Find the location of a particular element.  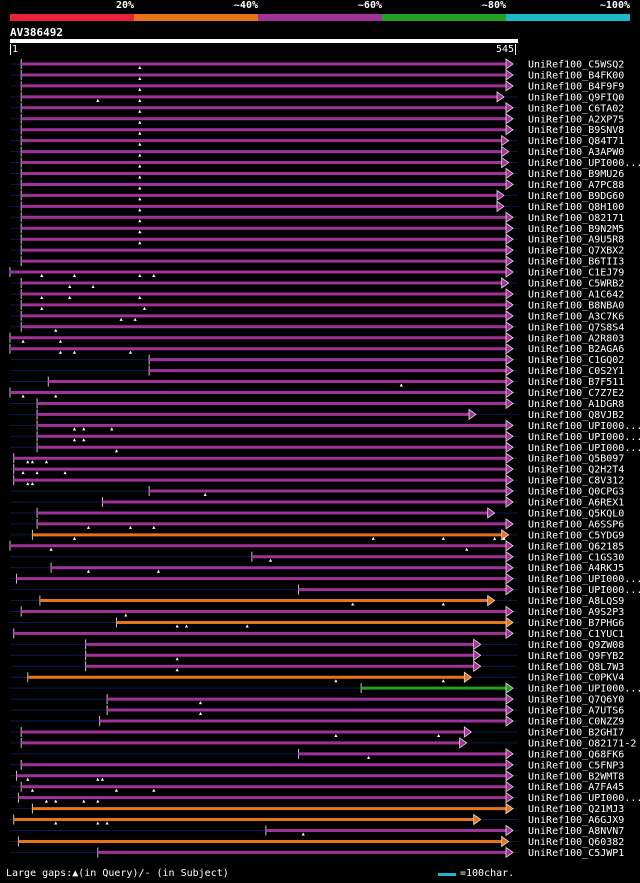

hit-row: UniRef100_Q9ZW08 is located at coordinates (317, 644).